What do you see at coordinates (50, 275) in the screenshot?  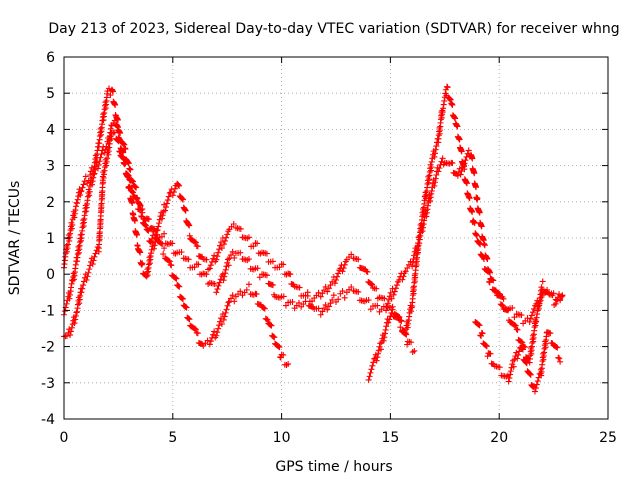 I see `y-tick-label: 0` at bounding box center [50, 275].